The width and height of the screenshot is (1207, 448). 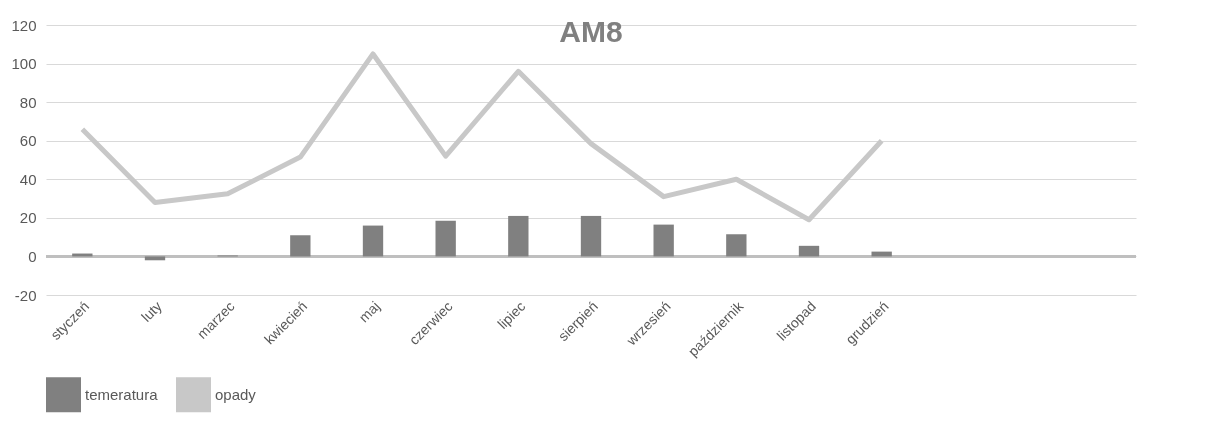 What do you see at coordinates (32, 256) in the screenshot?
I see `y-tick-label: 0` at bounding box center [32, 256].